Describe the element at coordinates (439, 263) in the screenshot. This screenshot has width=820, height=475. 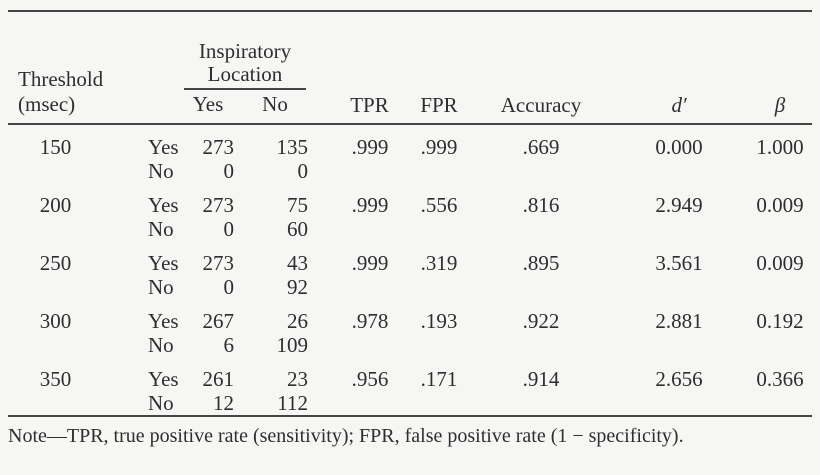
I see `fpr-value: .319` at that location.